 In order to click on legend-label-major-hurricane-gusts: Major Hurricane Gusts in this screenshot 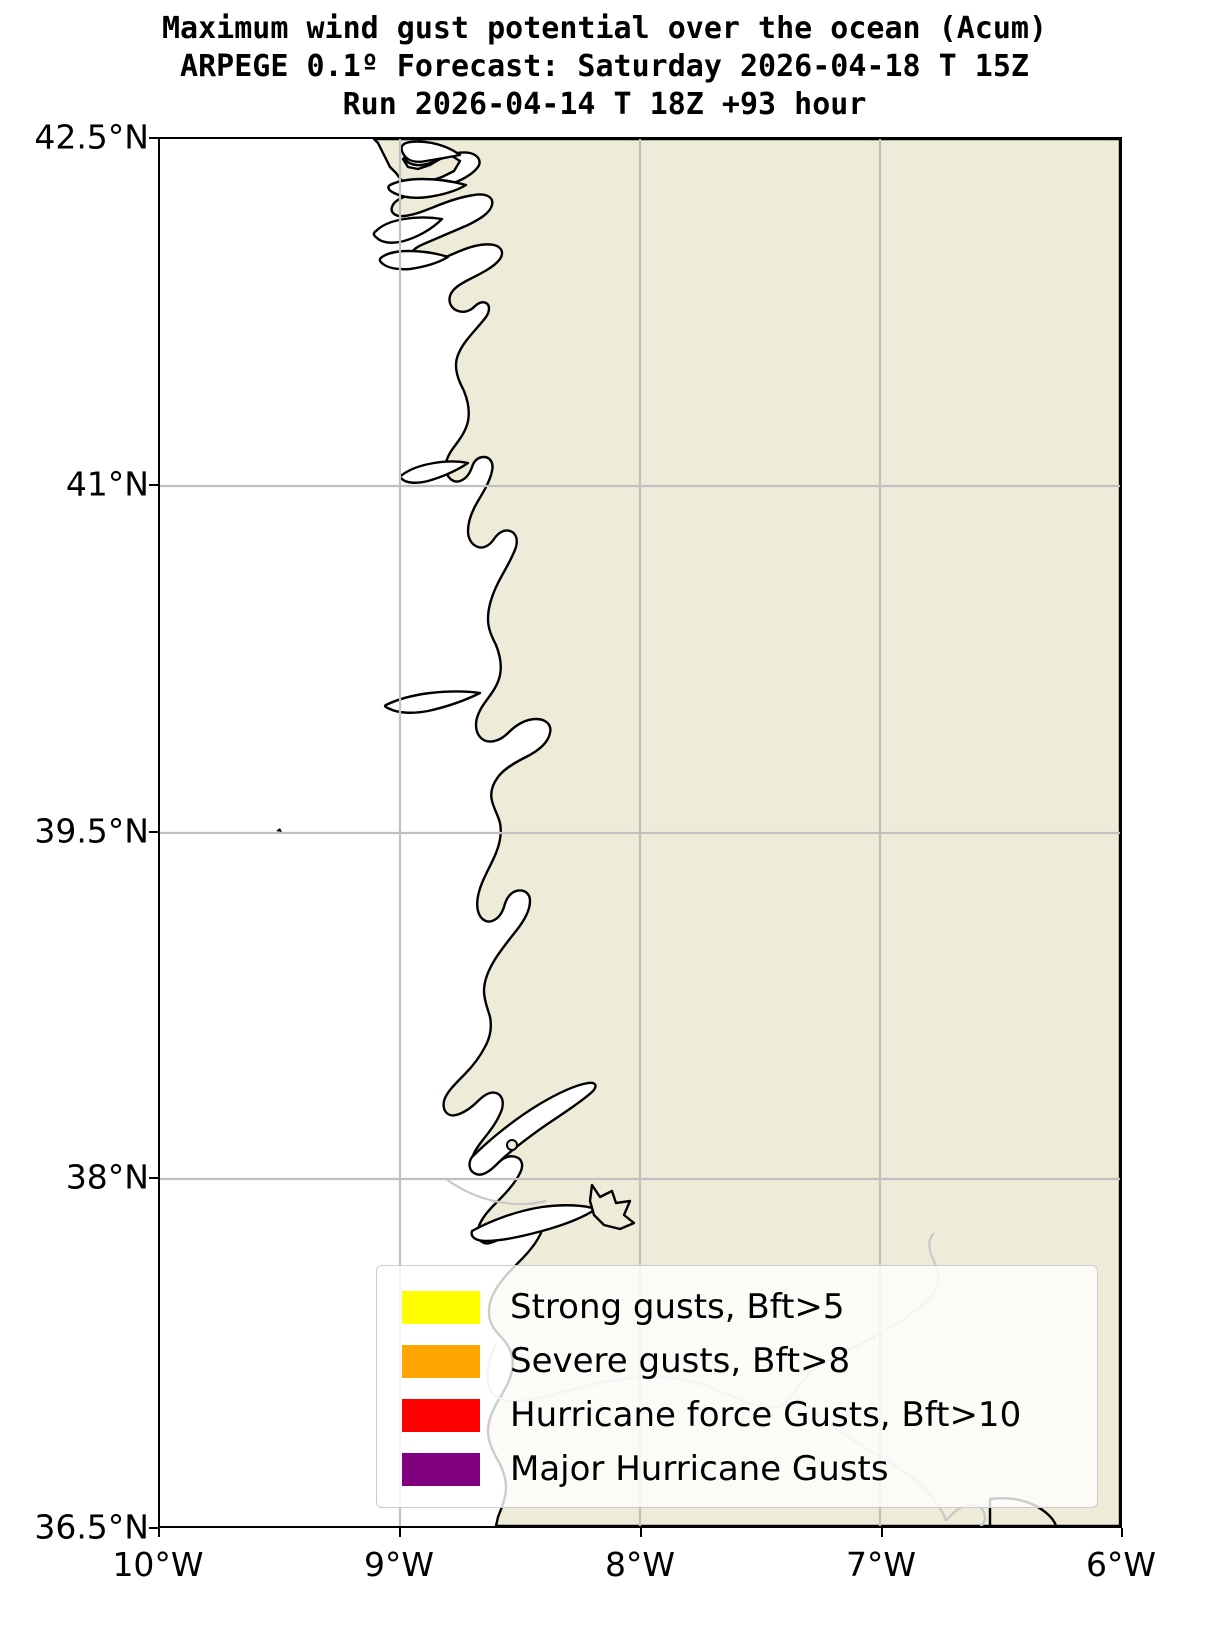, I will do `click(699, 1469)`.